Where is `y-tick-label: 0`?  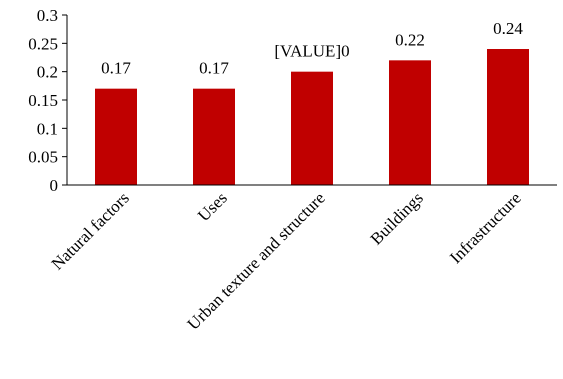 y-tick-label: 0 is located at coordinates (54, 185).